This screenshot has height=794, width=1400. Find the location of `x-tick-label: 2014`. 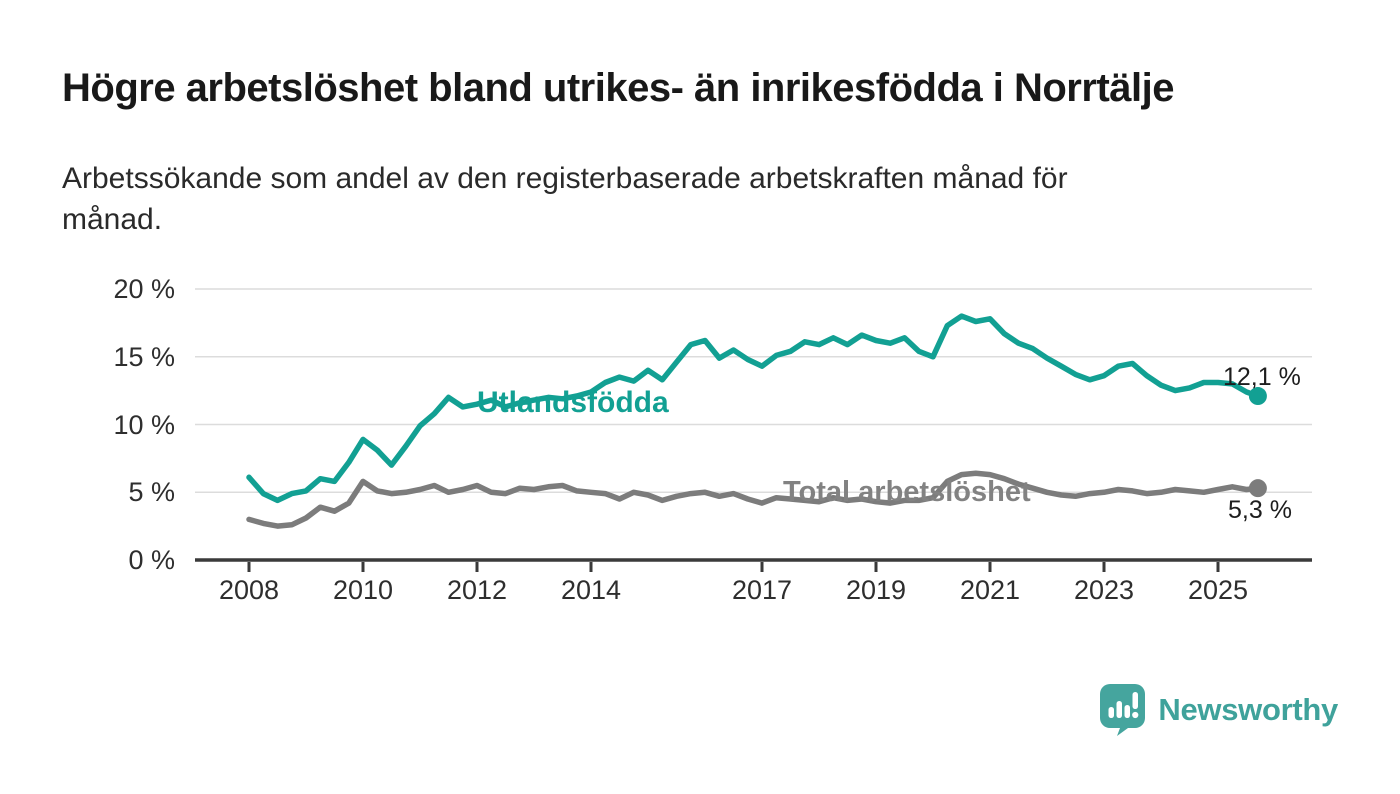

x-tick-label: 2014 is located at coordinates (591, 590).